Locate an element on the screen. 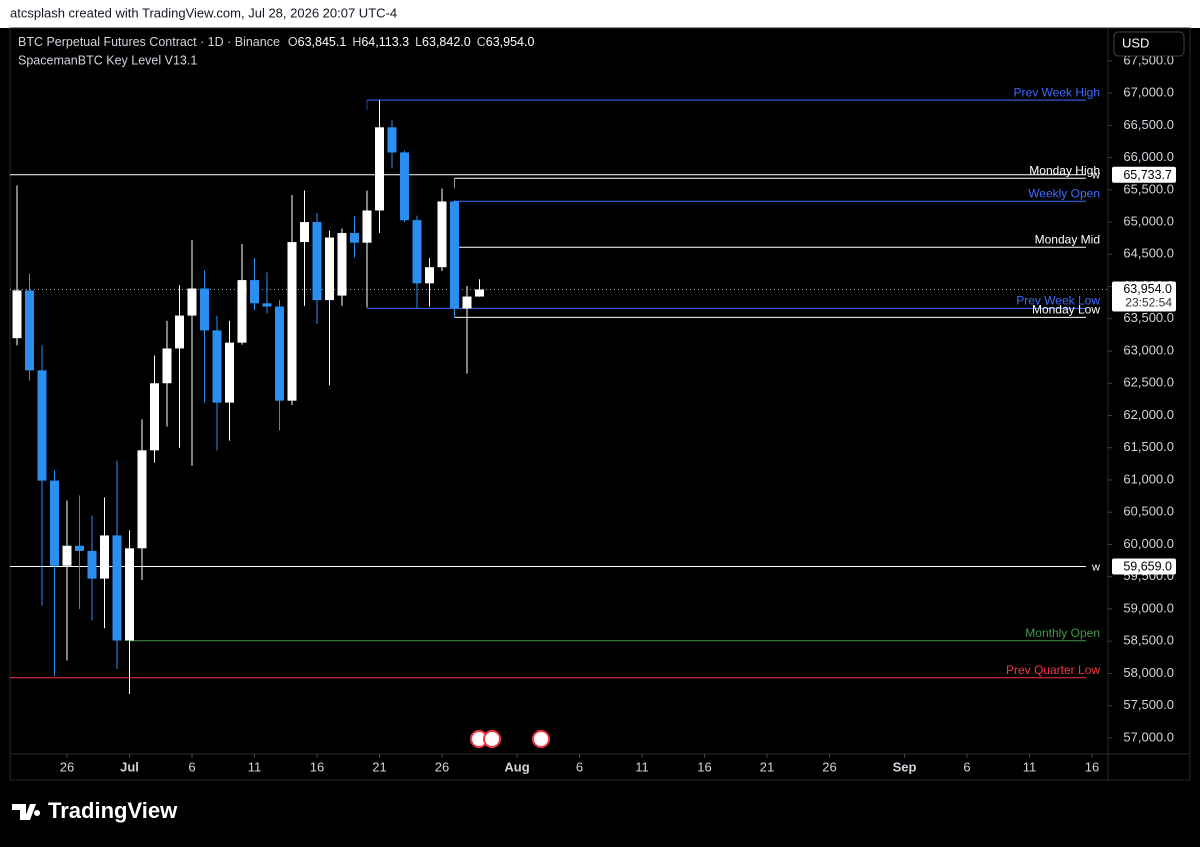  y-tick-label: 62,500.0 is located at coordinates (1148, 382).